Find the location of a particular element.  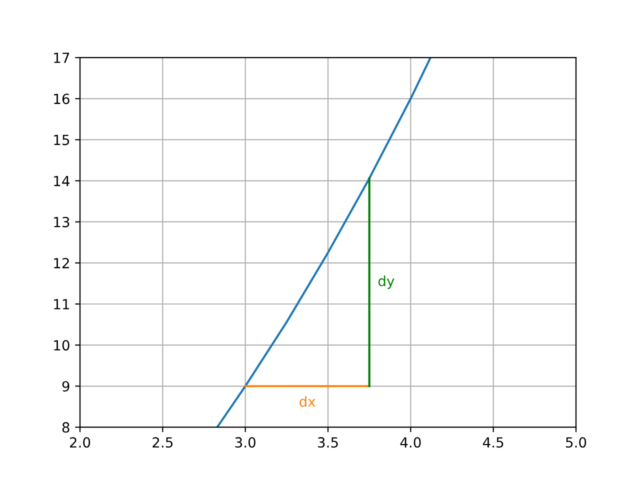

y-tick-label: 12 is located at coordinates (61, 263).